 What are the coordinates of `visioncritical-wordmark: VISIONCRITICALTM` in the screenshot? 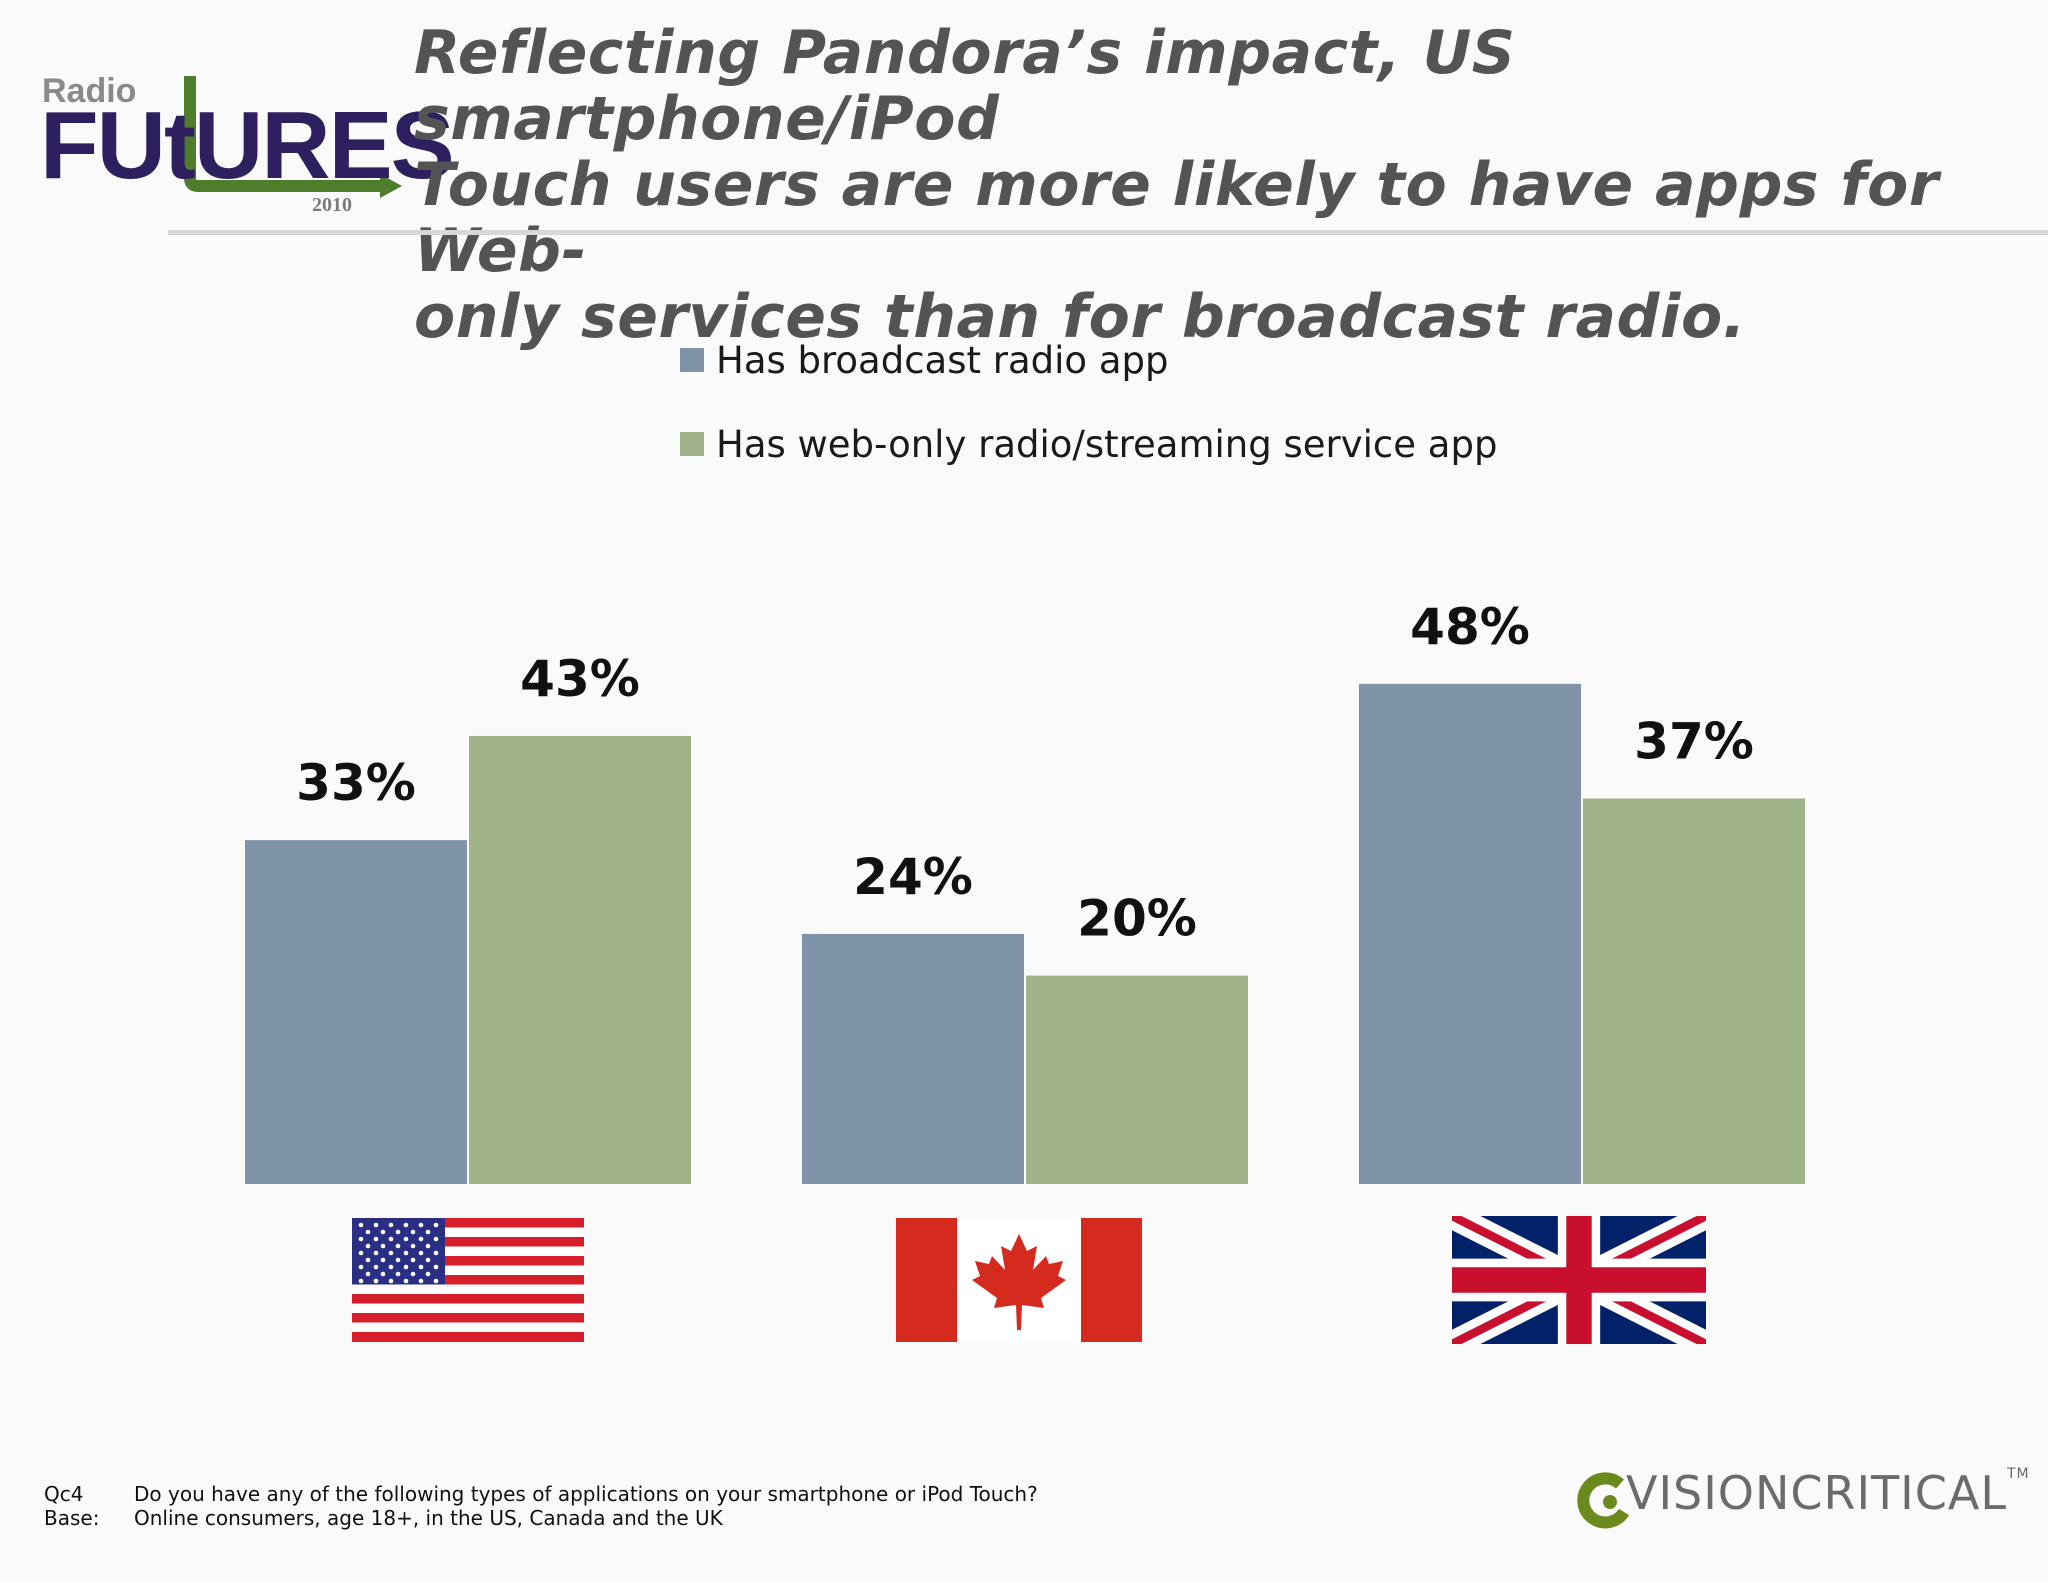 It's located at (1828, 1493).